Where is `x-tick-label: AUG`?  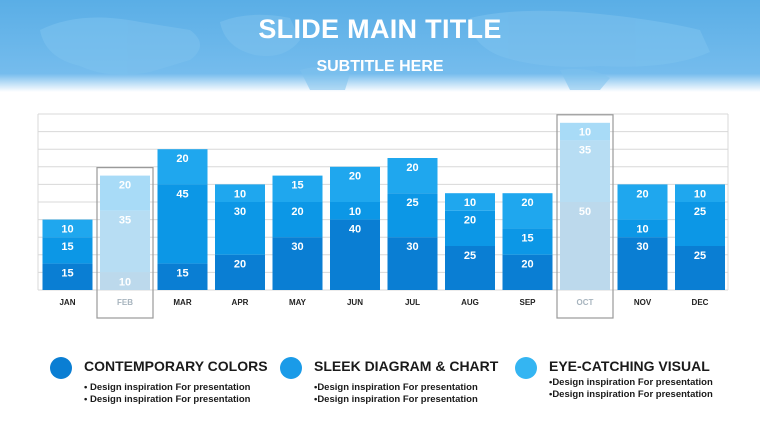
x-tick-label: AUG is located at coordinates (470, 302).